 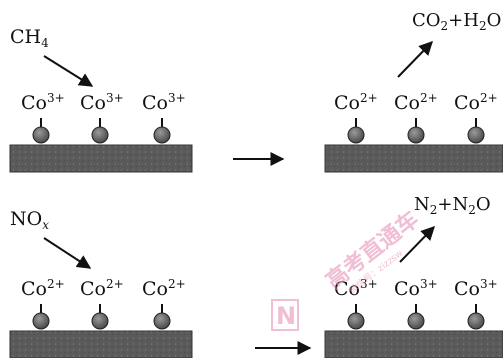 What do you see at coordinates (417, 244) in the screenshot?
I see `n2-release-arrow` at bounding box center [417, 244].